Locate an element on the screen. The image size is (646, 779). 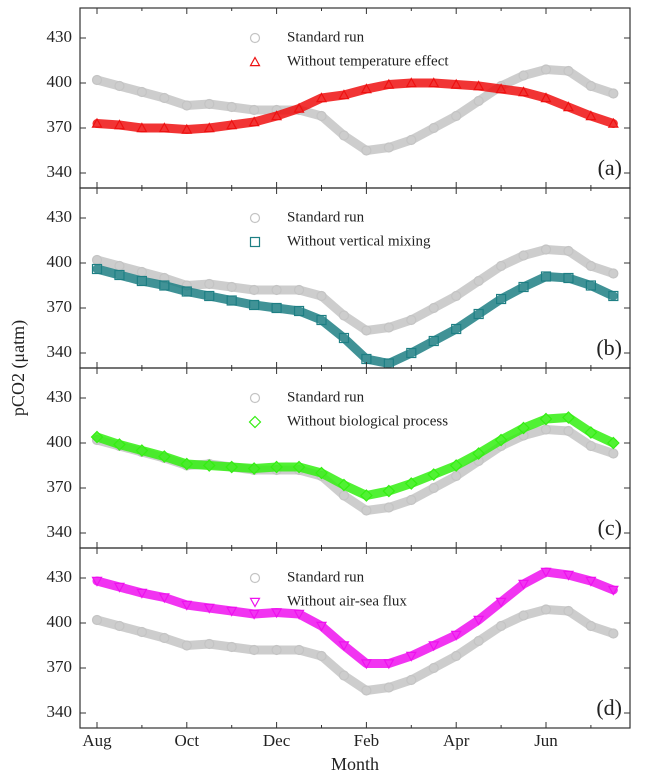
legend-label: Without biological process is located at coordinates (367, 421).